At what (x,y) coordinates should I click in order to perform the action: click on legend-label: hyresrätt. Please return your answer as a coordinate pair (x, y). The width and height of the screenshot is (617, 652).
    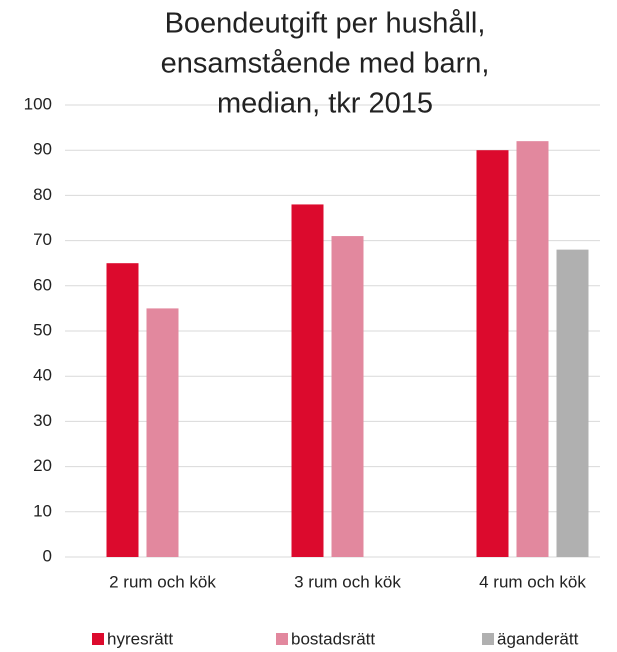
    Looking at the image, I should click on (140, 638).